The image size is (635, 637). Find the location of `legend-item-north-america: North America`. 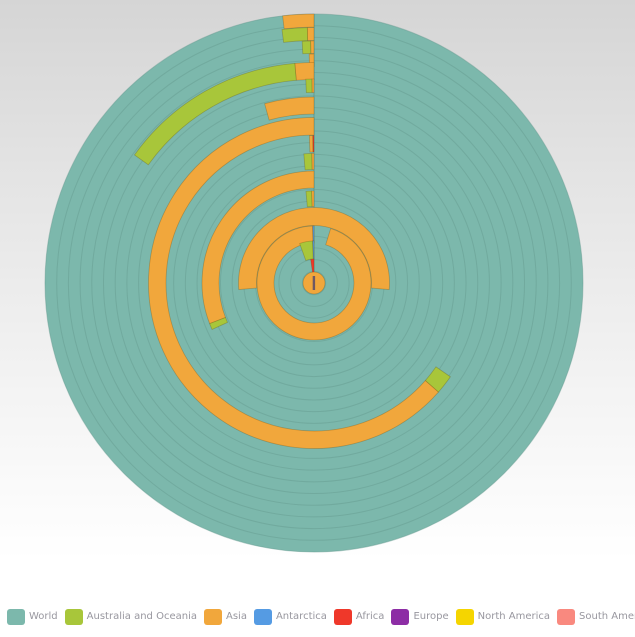

legend-item-north-america: North America is located at coordinates (503, 617).